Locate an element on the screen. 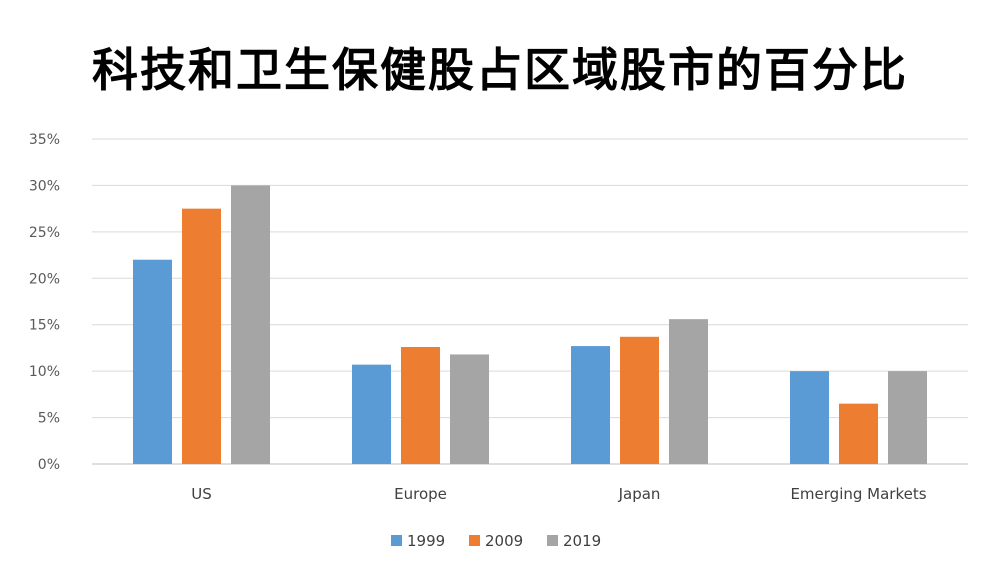  y-tick-label: 20% is located at coordinates (44, 279).